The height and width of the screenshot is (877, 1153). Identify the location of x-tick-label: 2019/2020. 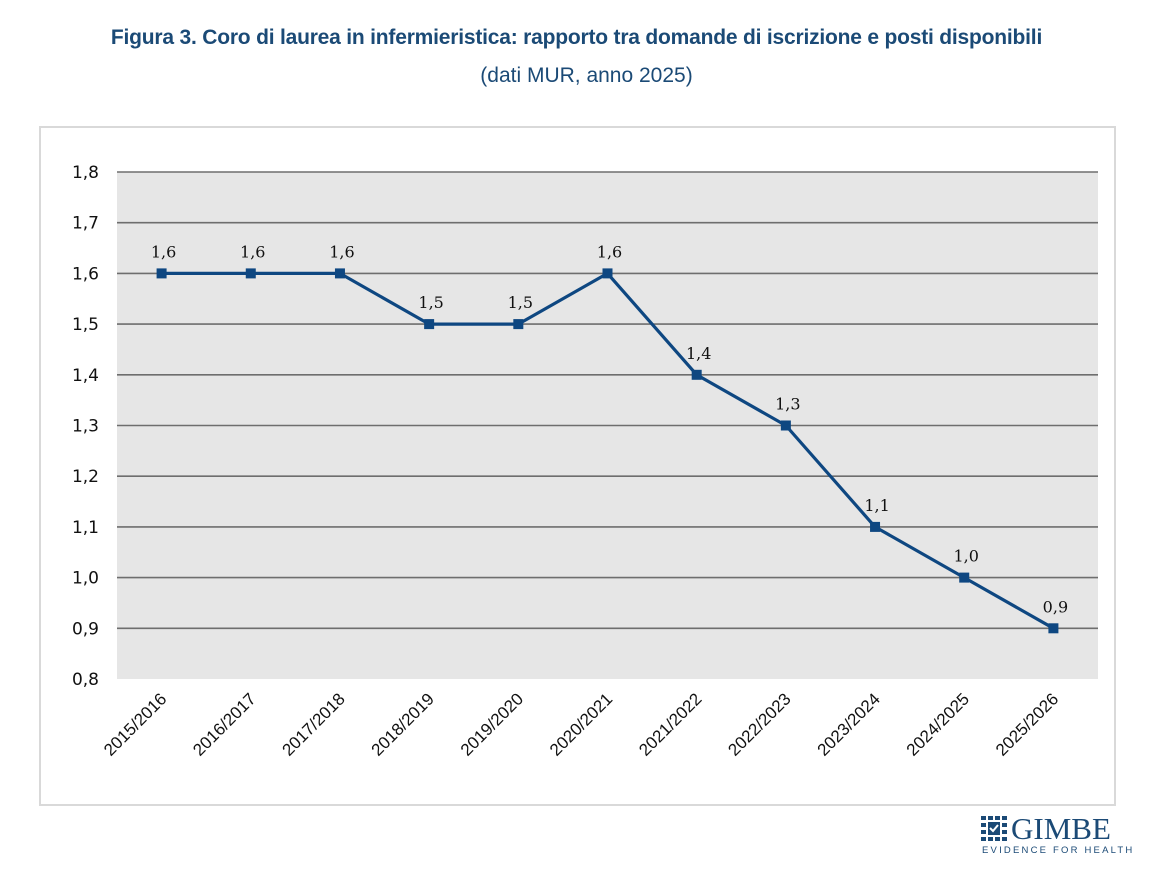
(492, 724).